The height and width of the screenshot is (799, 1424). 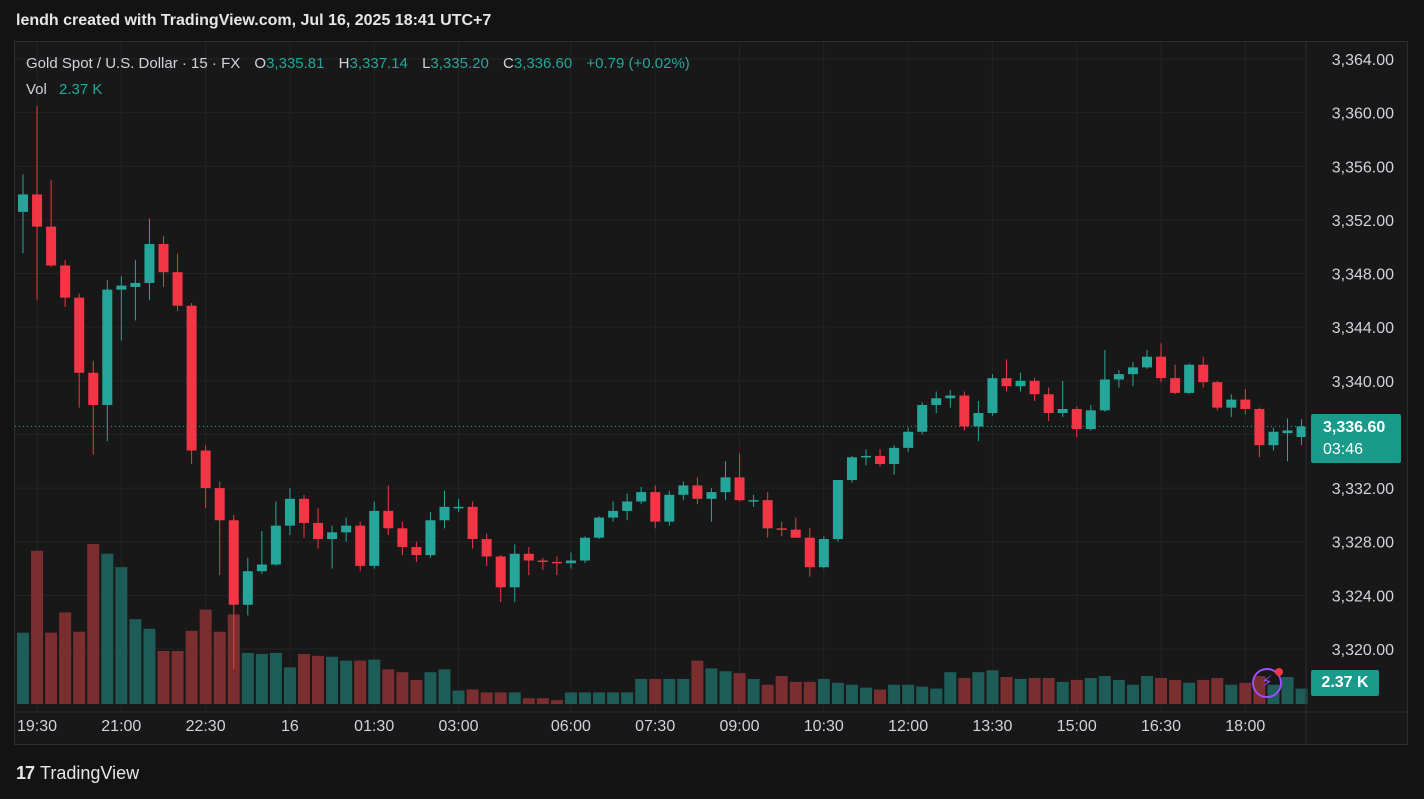 What do you see at coordinates (374, 726) in the screenshot?
I see `x-tick-label: 01:30` at bounding box center [374, 726].